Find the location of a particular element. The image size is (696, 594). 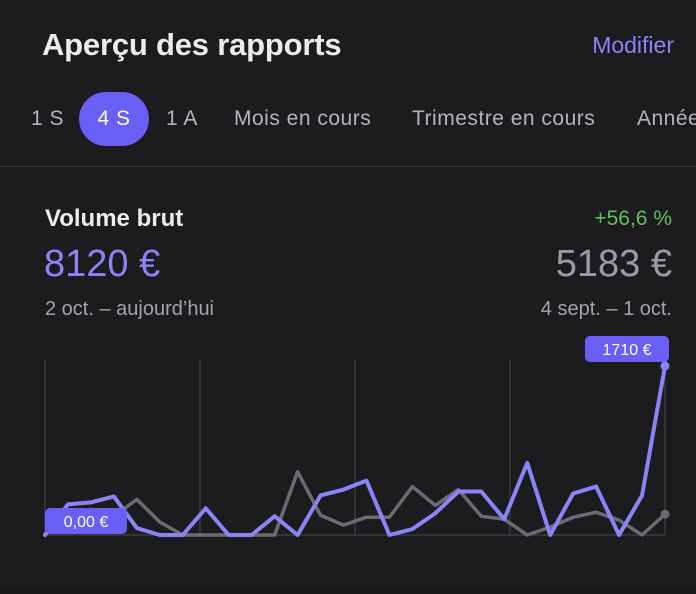

tab-4-weeks: 4 S is located at coordinates (114, 119).